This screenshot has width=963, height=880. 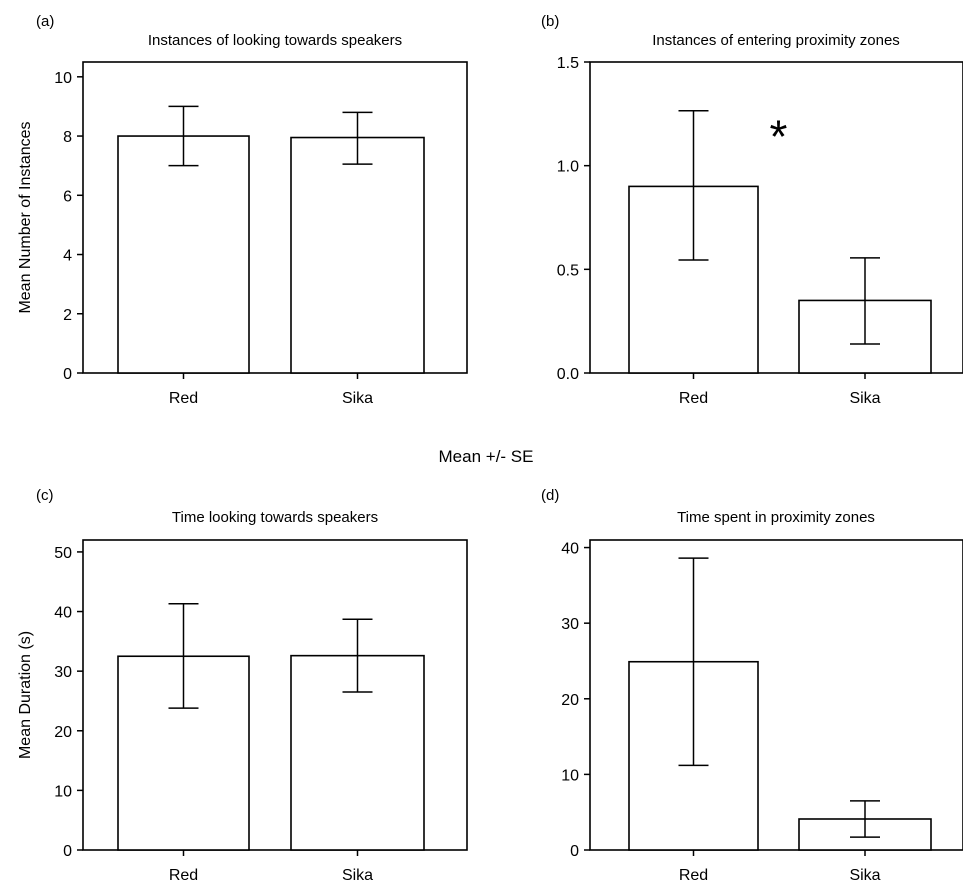 What do you see at coordinates (776, 40) in the screenshot?
I see `chart-title: Instances of entering proximity zones` at bounding box center [776, 40].